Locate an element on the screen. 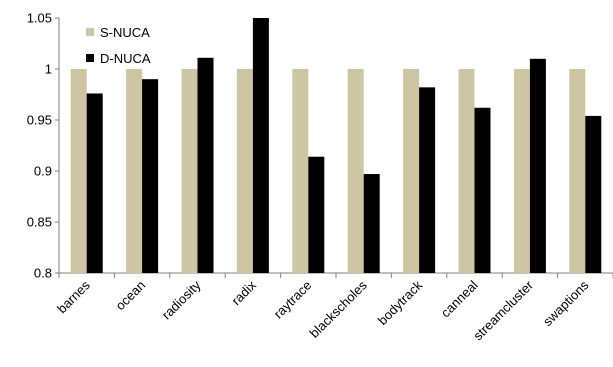 The width and height of the screenshot is (613, 367). x-tick-label: bodytrack is located at coordinates (400, 302).